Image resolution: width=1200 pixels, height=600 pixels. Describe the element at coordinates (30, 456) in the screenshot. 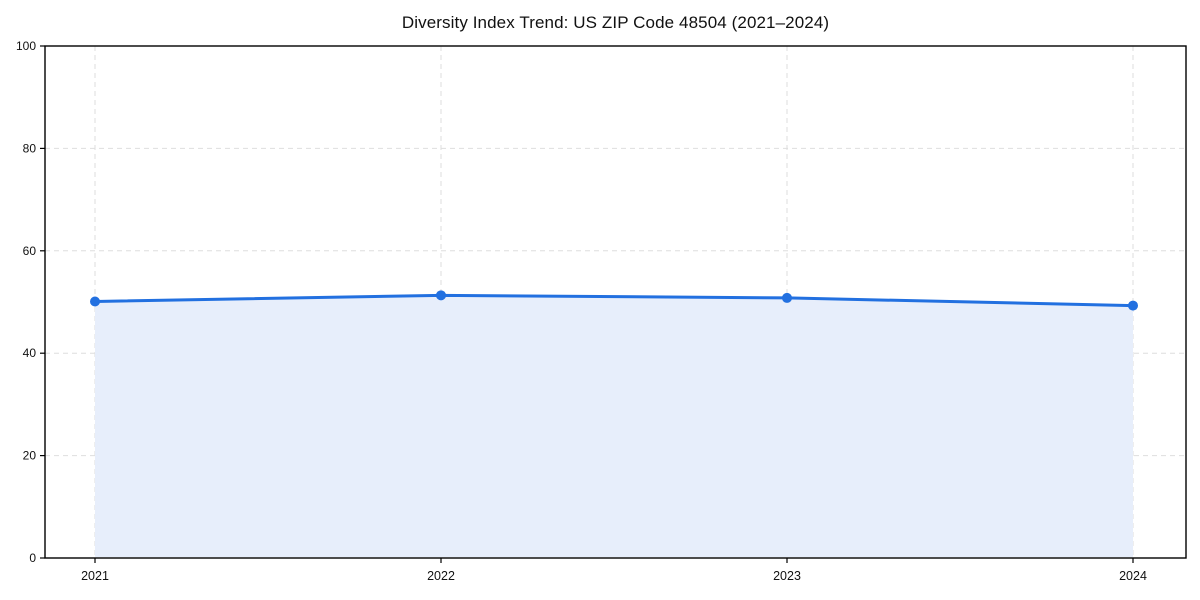

I see `y-tick-label: 20` at that location.